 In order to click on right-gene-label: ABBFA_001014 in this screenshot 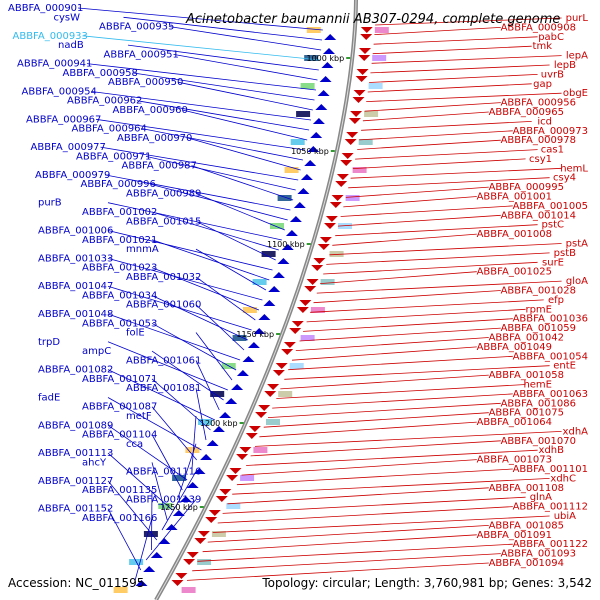, I will do `click(538, 215)`.